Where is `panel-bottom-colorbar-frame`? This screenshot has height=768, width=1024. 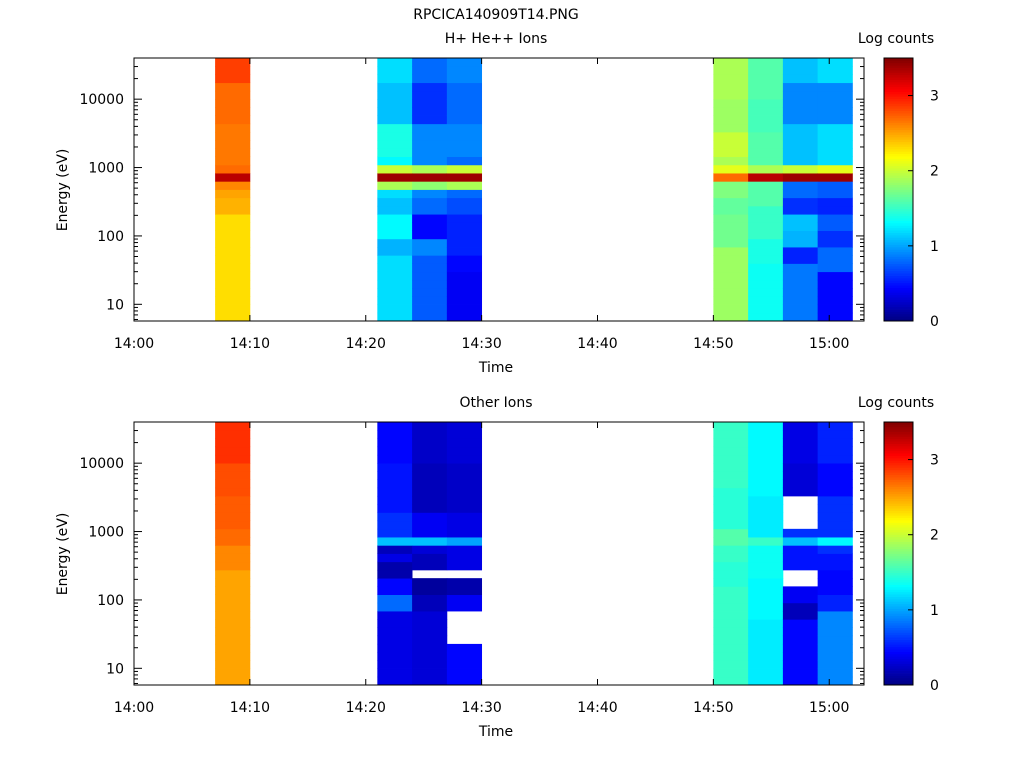
panel-bottom-colorbar-frame is located at coordinates (898, 553).